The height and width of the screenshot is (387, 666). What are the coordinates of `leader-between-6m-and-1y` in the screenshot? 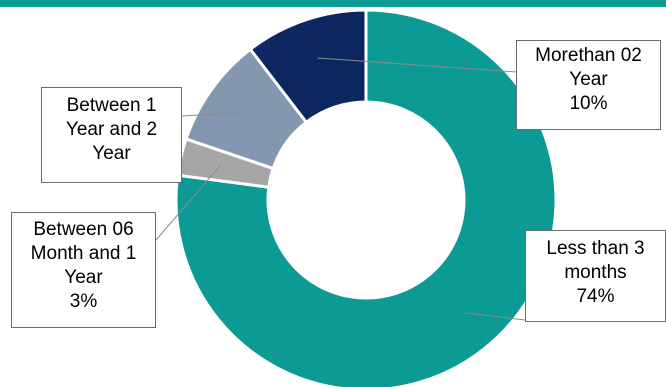 It's located at (188, 203).